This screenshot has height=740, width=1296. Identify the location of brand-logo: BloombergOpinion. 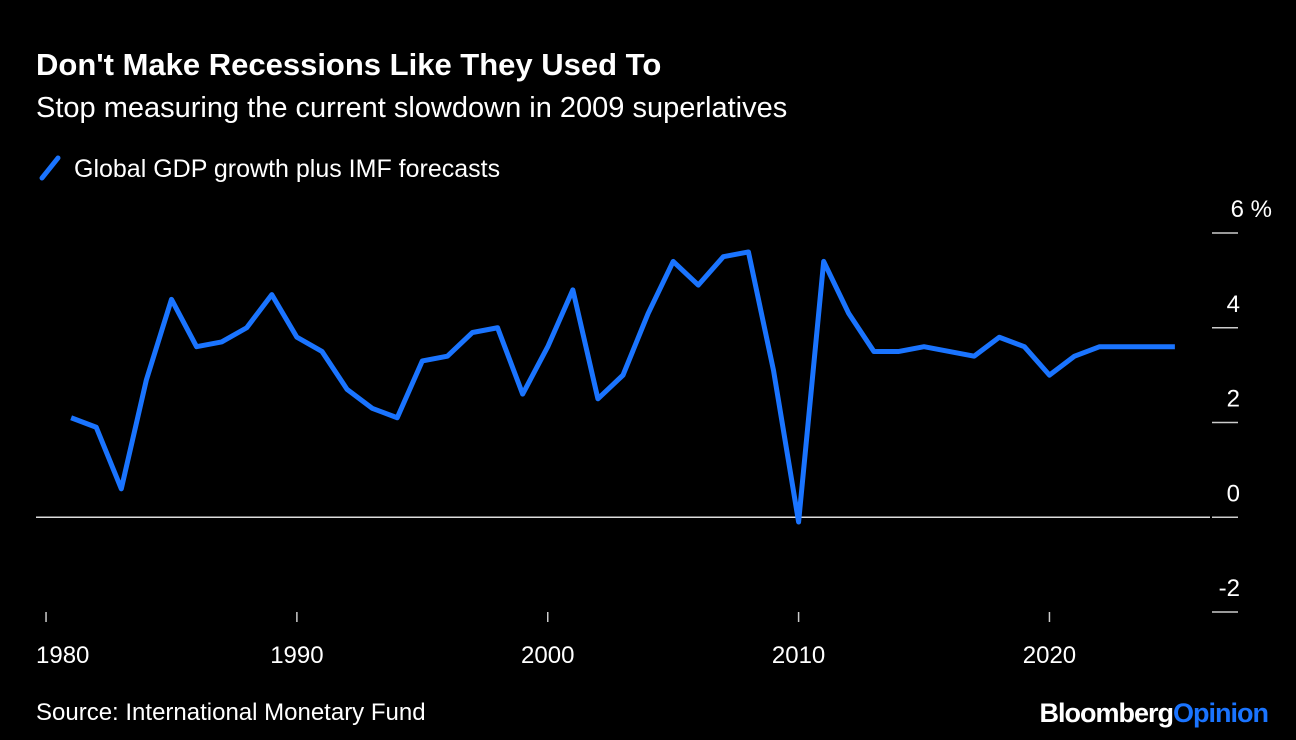
(1154, 713).